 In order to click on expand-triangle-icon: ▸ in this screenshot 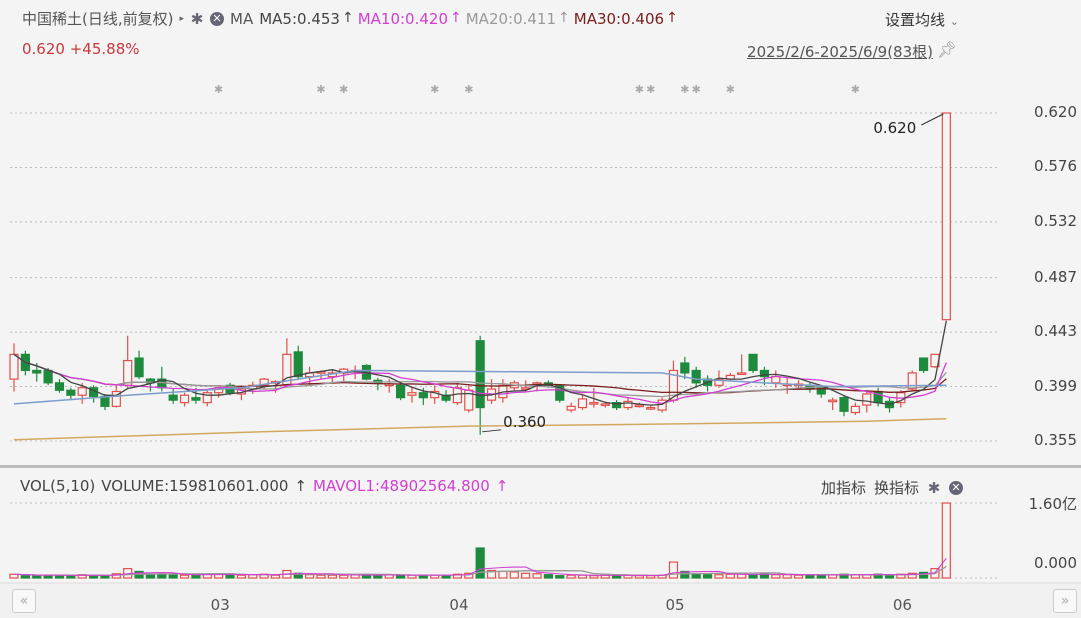, I will do `click(182, 18)`.